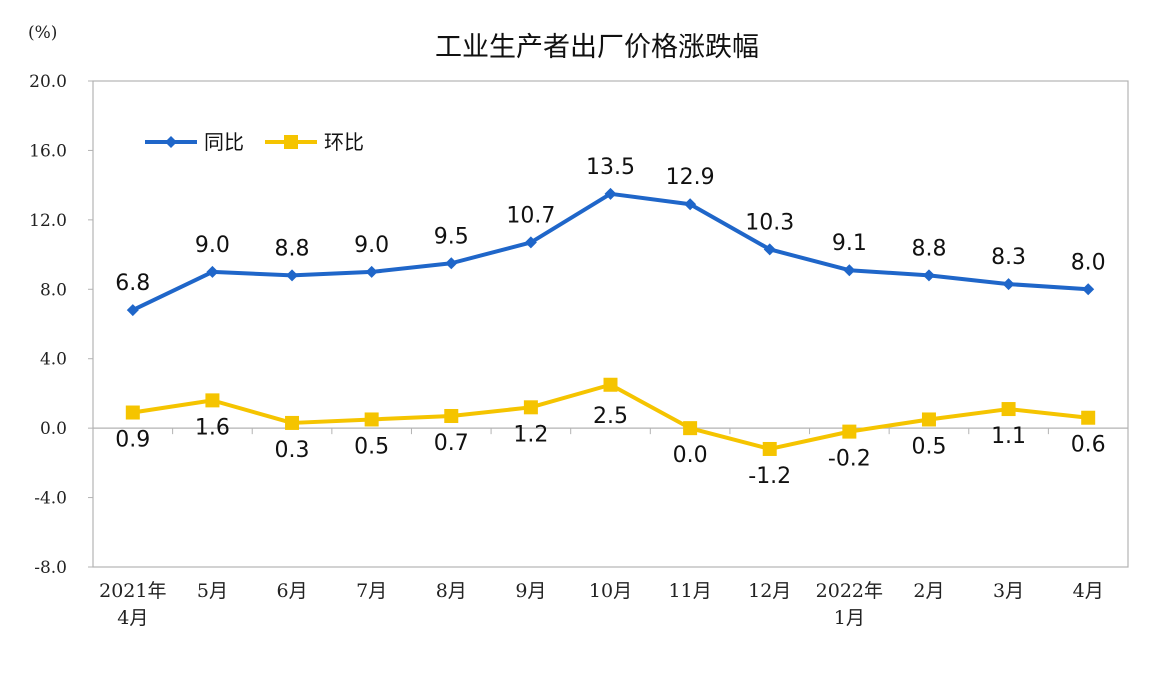 This screenshot has height=687, width=1152. What do you see at coordinates (48, 151) in the screenshot?
I see `y-tick-label: 16.0` at bounding box center [48, 151].